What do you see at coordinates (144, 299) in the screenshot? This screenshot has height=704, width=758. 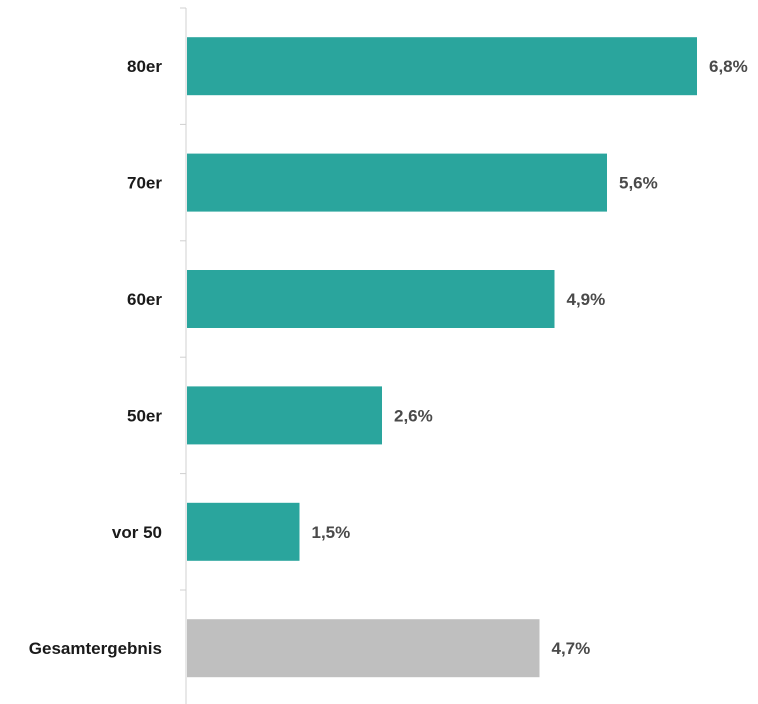 I see `category-label: 60er` at bounding box center [144, 299].